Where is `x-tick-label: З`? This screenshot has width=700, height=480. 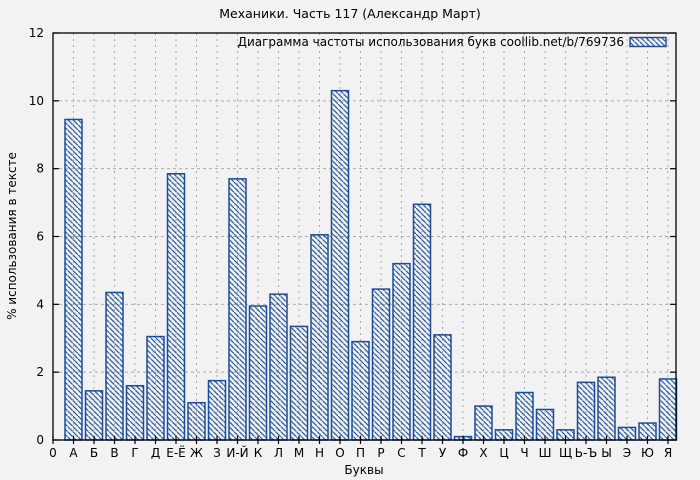 x-tick-label: З is located at coordinates (217, 453).